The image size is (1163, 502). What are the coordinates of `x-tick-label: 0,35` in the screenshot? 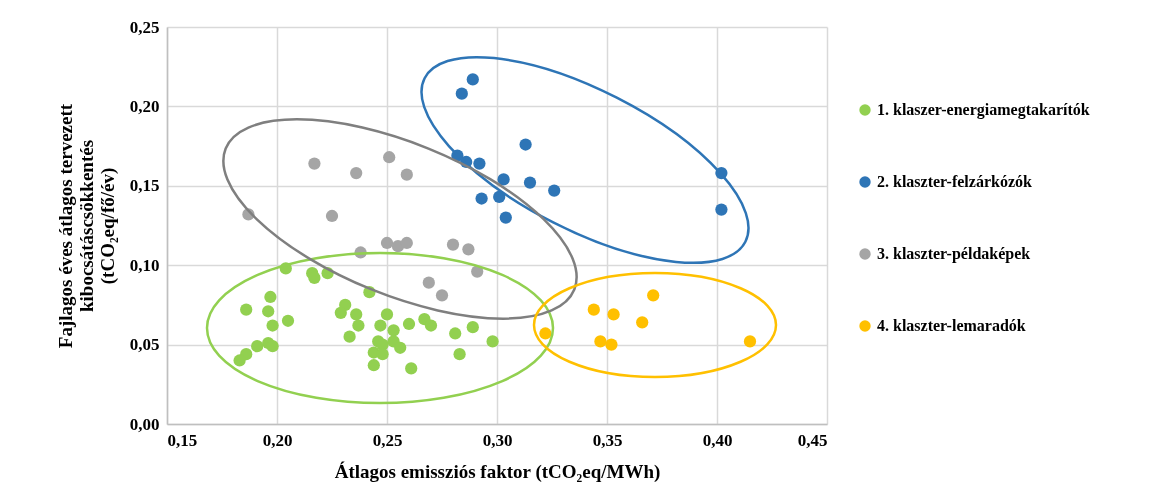 It's located at (607, 440).